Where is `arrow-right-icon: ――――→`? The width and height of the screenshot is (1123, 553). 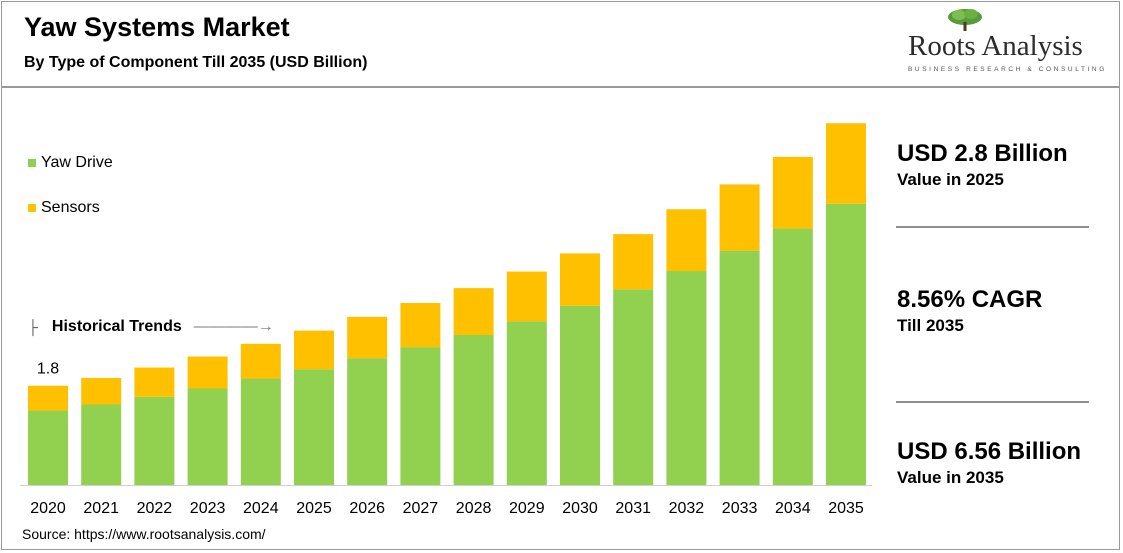 arrow-right-icon: ――――→ is located at coordinates (233, 326).